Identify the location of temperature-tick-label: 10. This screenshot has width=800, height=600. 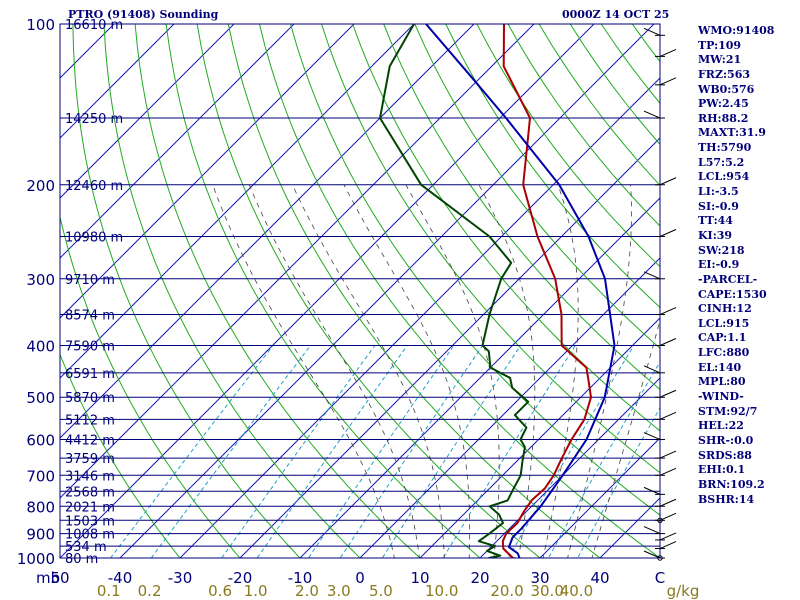
(419, 578).